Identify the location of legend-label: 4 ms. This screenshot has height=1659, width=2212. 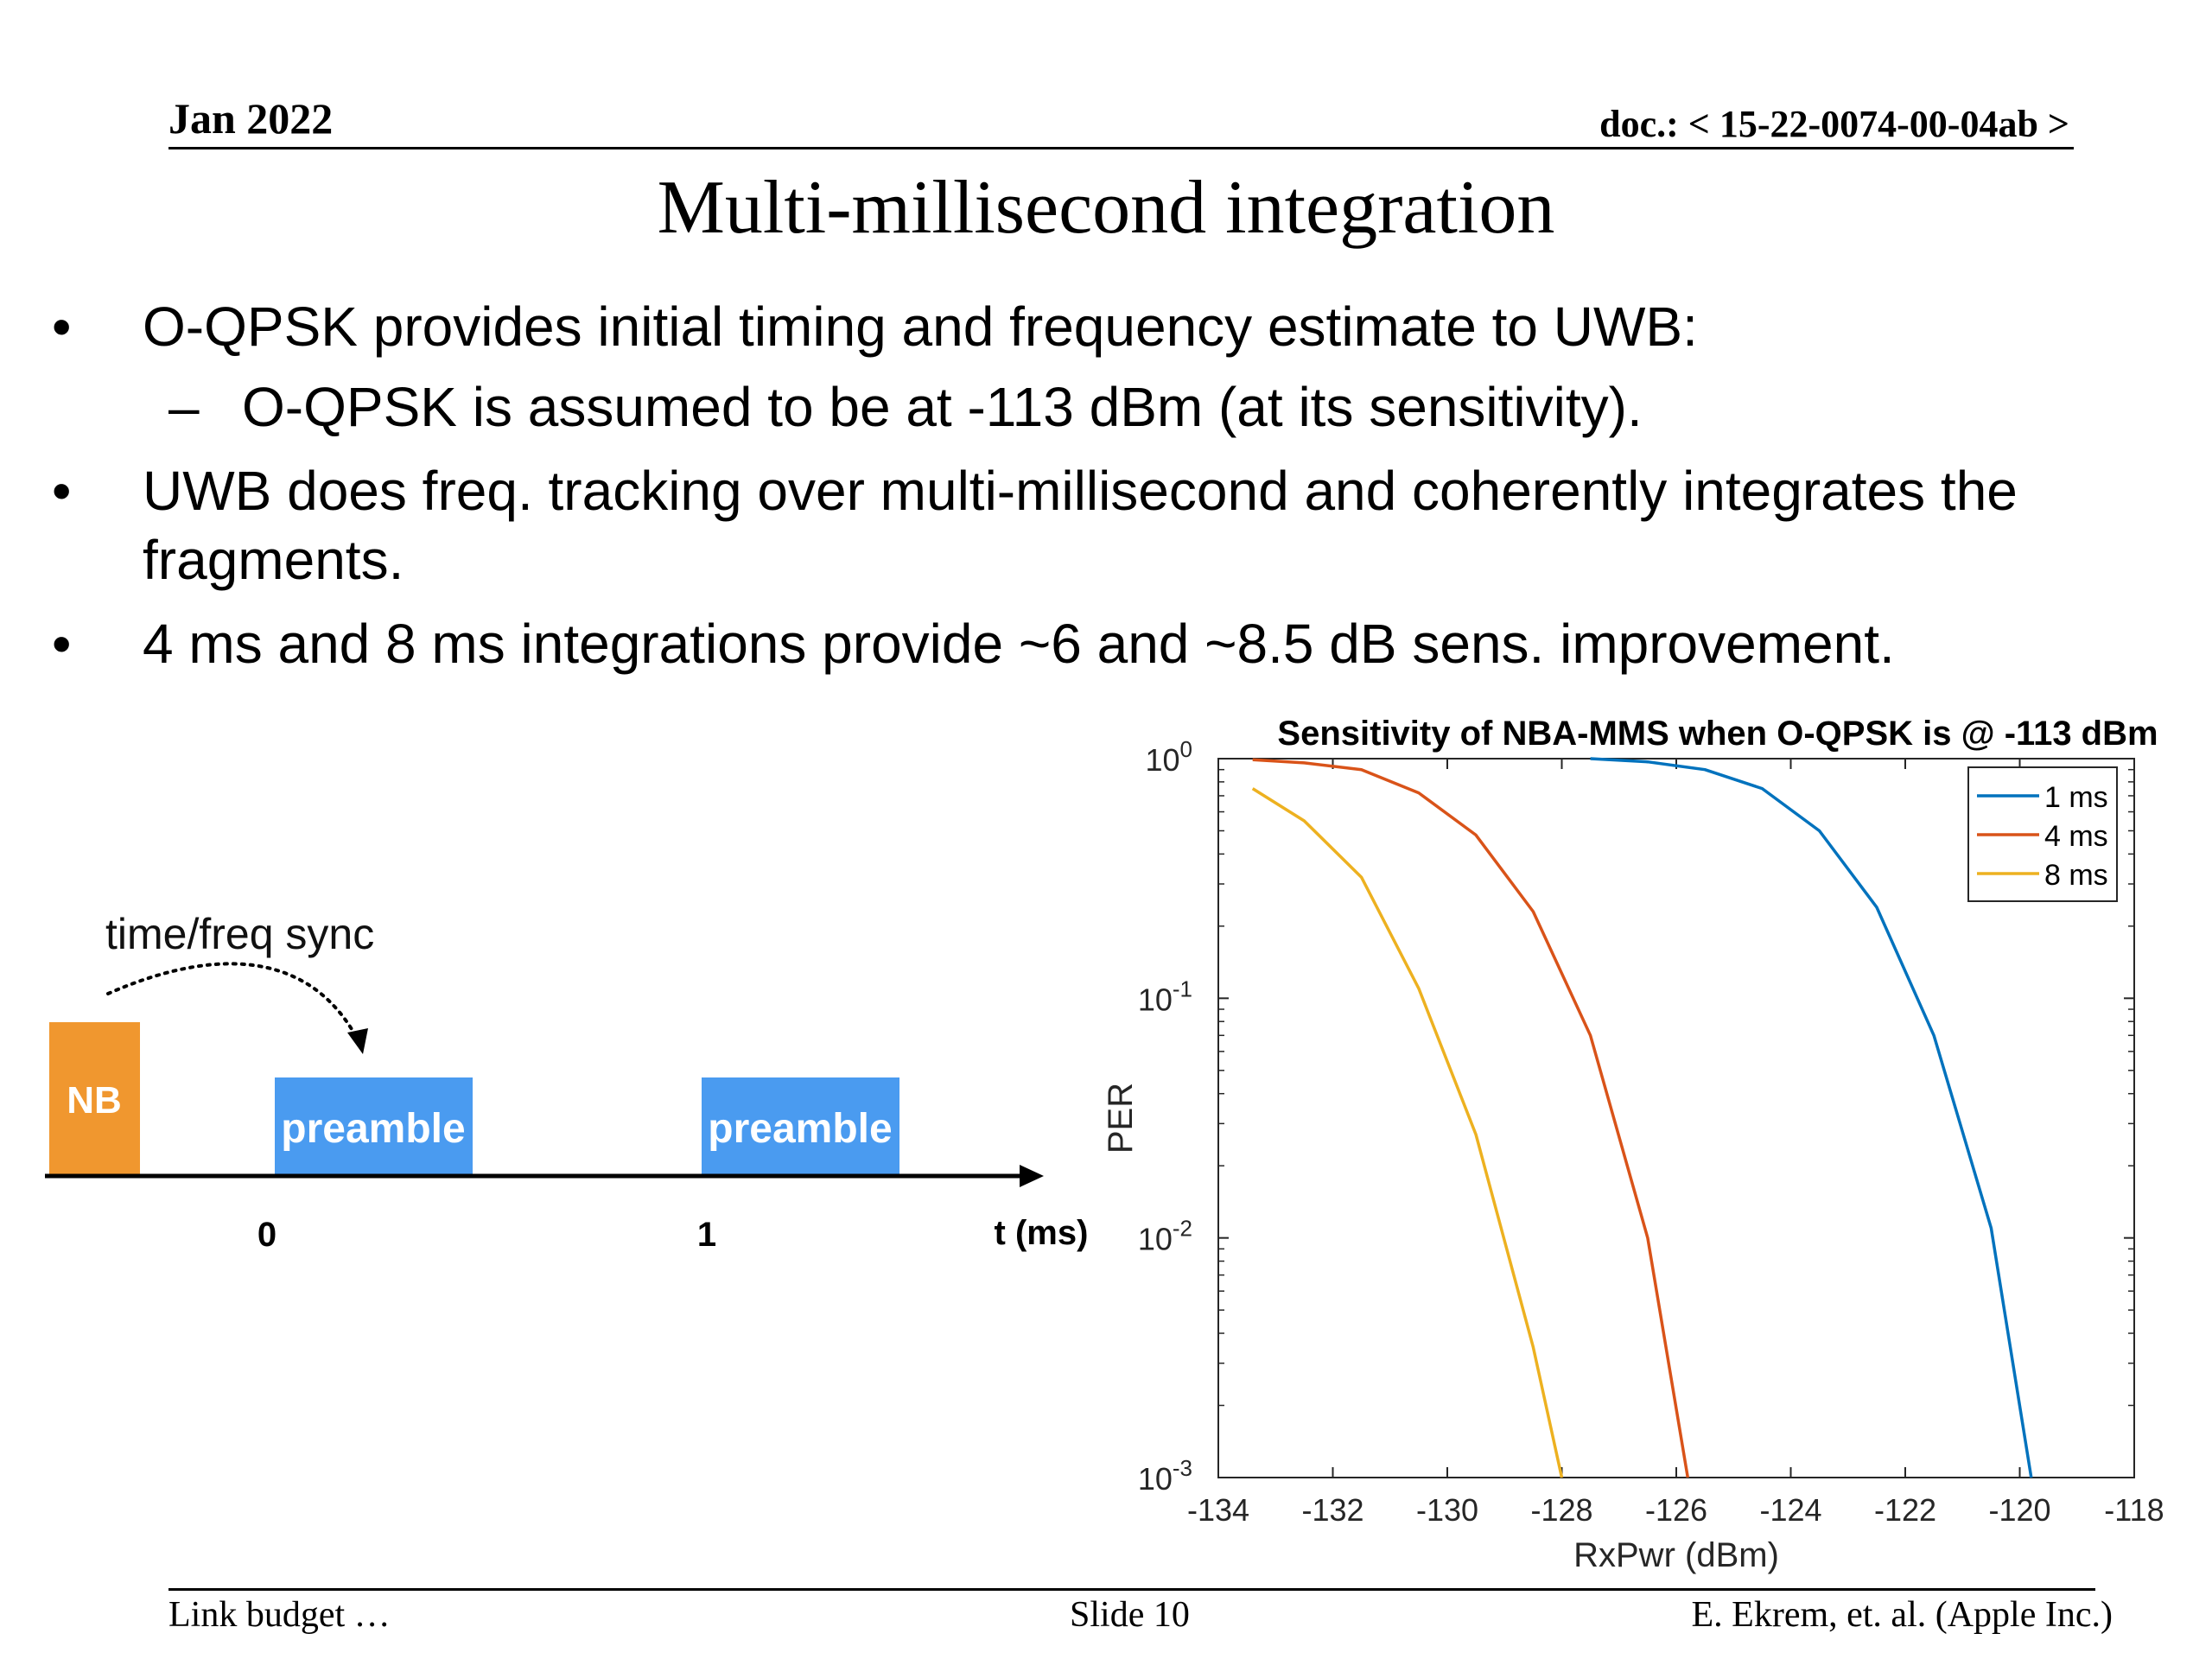
(2076, 836).